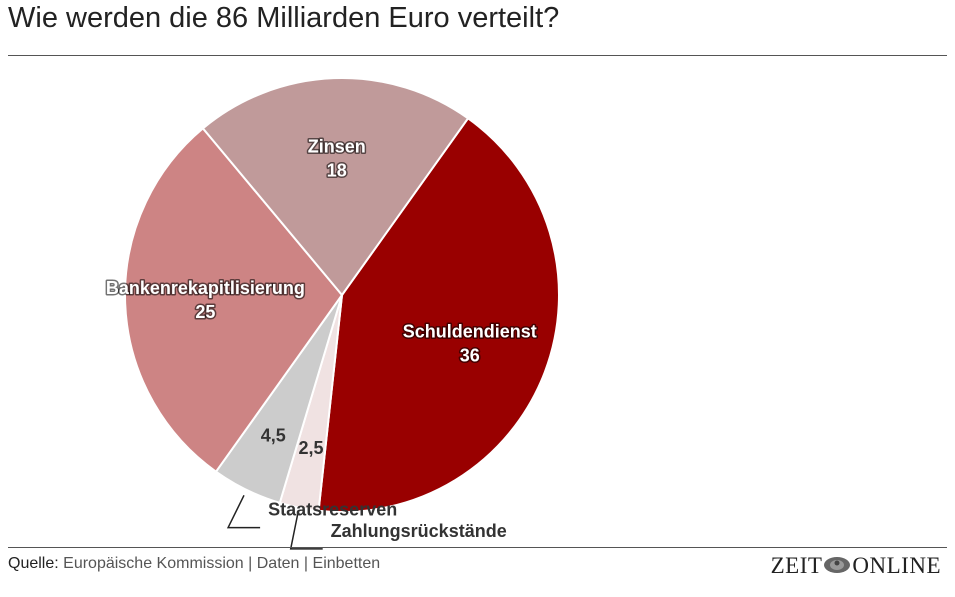  Describe the element at coordinates (234, 300) in the screenshot. I see `pie-slice-bankenrekapitlisierung` at that location.